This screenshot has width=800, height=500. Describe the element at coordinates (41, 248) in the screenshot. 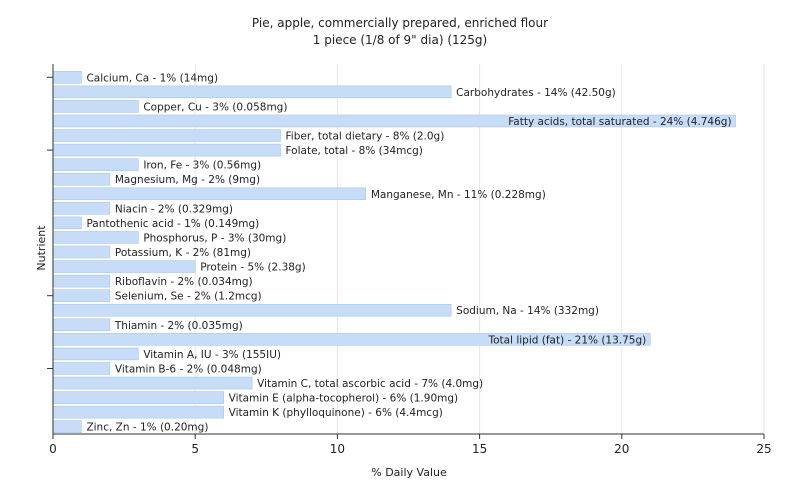

I see `y-axis-label: Nutrient` at that location.